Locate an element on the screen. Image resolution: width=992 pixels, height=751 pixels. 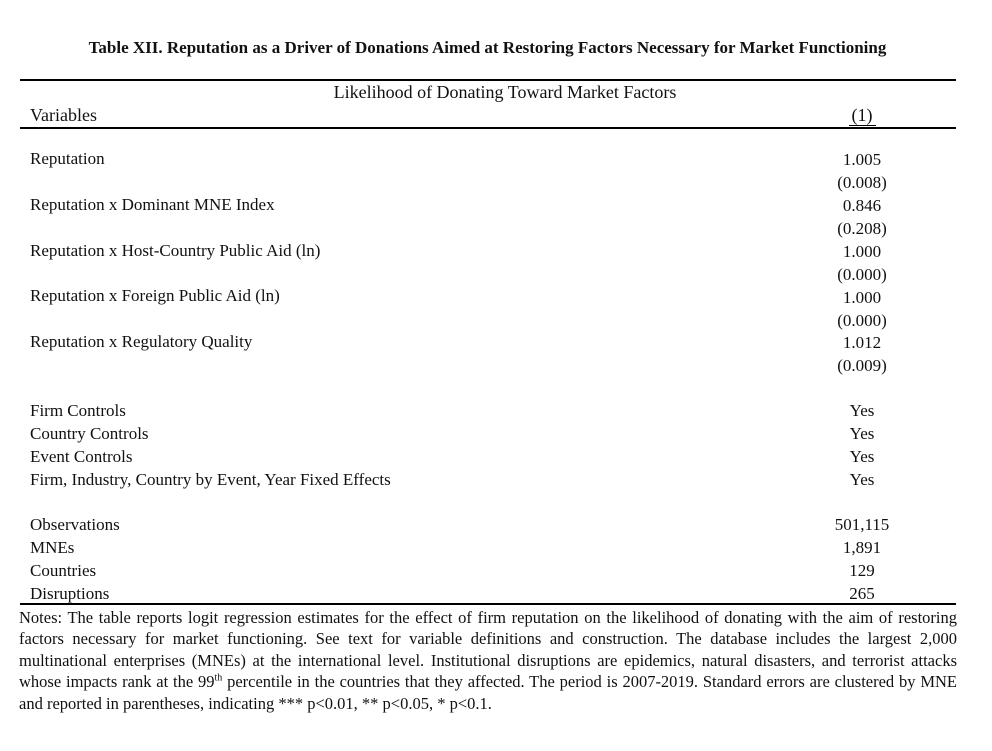
control-label-event: Event Controls is located at coordinates (81, 456).